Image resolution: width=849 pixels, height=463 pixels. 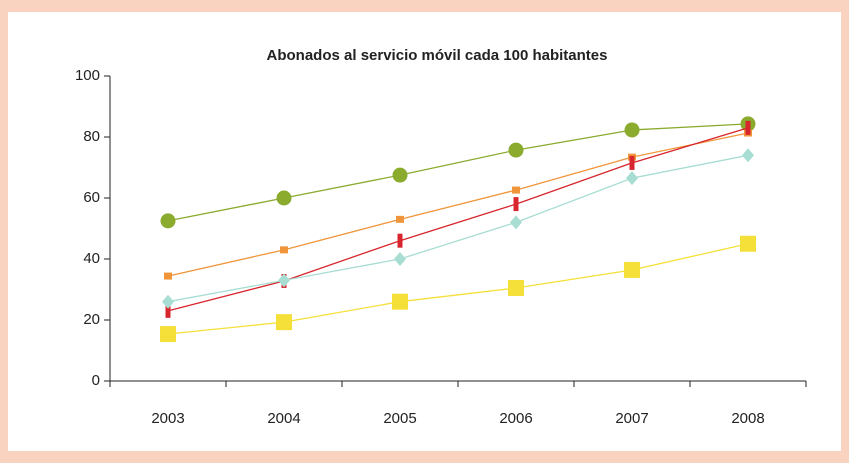 I want to click on x-tick-label: 2008, so click(x=747, y=418).